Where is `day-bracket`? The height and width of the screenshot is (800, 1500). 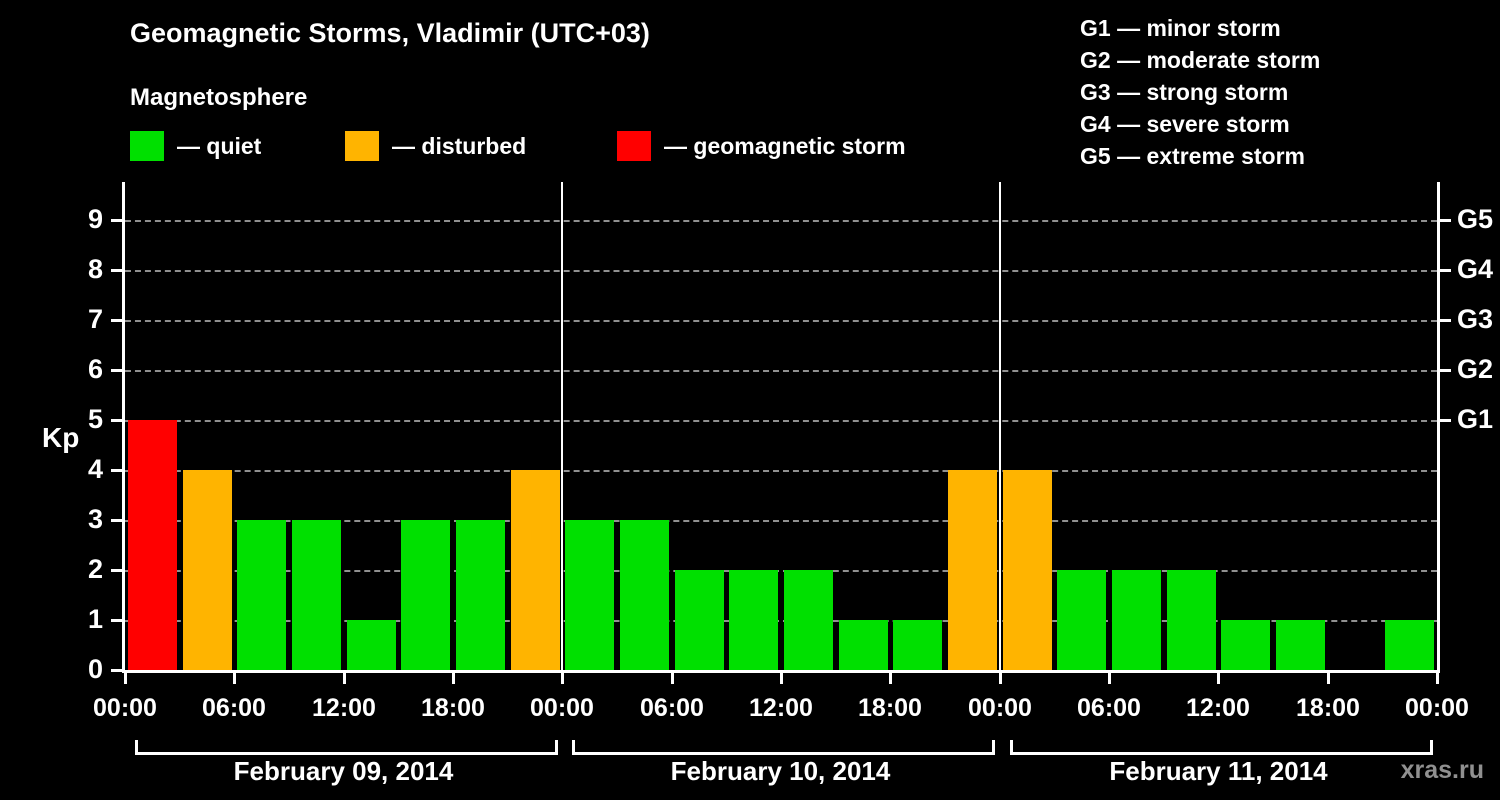 day-bracket is located at coordinates (1221, 747).